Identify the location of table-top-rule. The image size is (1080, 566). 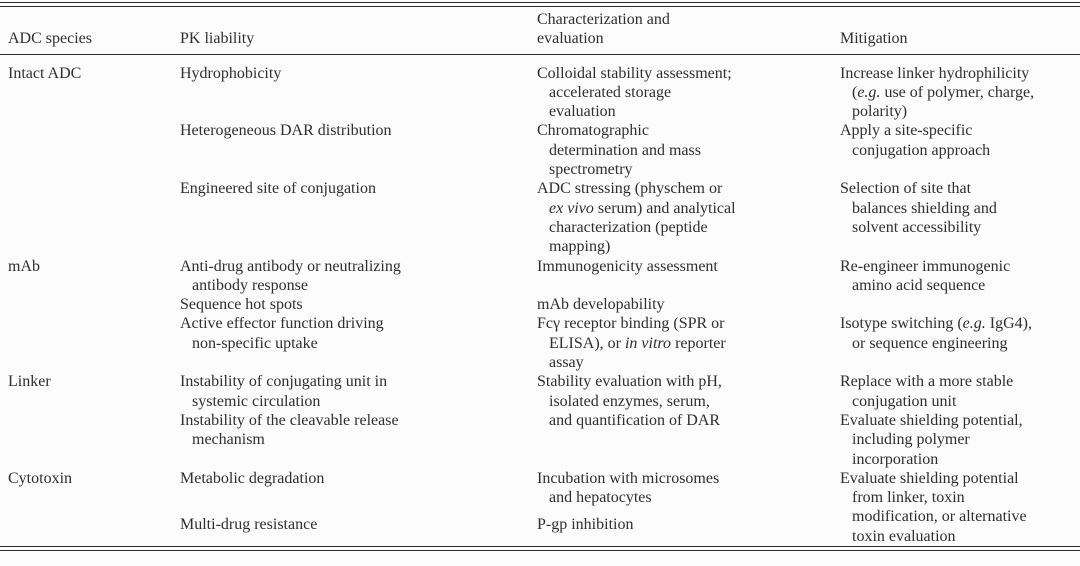
(540, 4).